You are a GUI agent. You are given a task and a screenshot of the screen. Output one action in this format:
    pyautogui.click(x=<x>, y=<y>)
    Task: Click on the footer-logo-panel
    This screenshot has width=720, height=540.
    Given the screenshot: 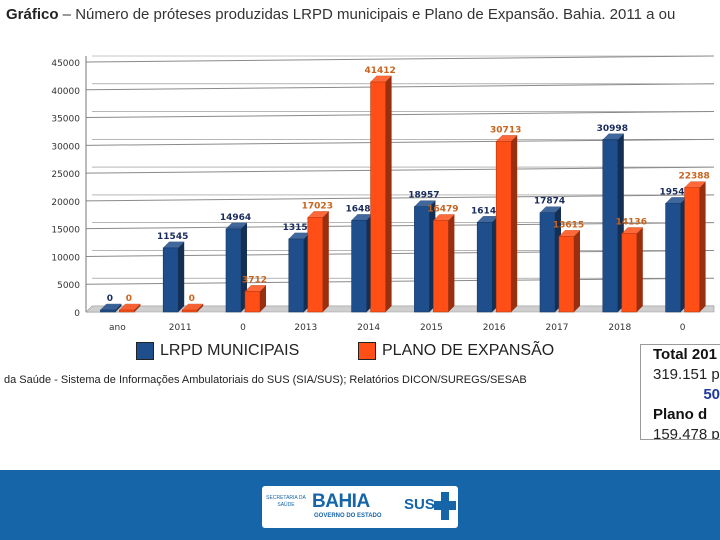 What is the action you would take?
    pyautogui.click(x=360, y=507)
    